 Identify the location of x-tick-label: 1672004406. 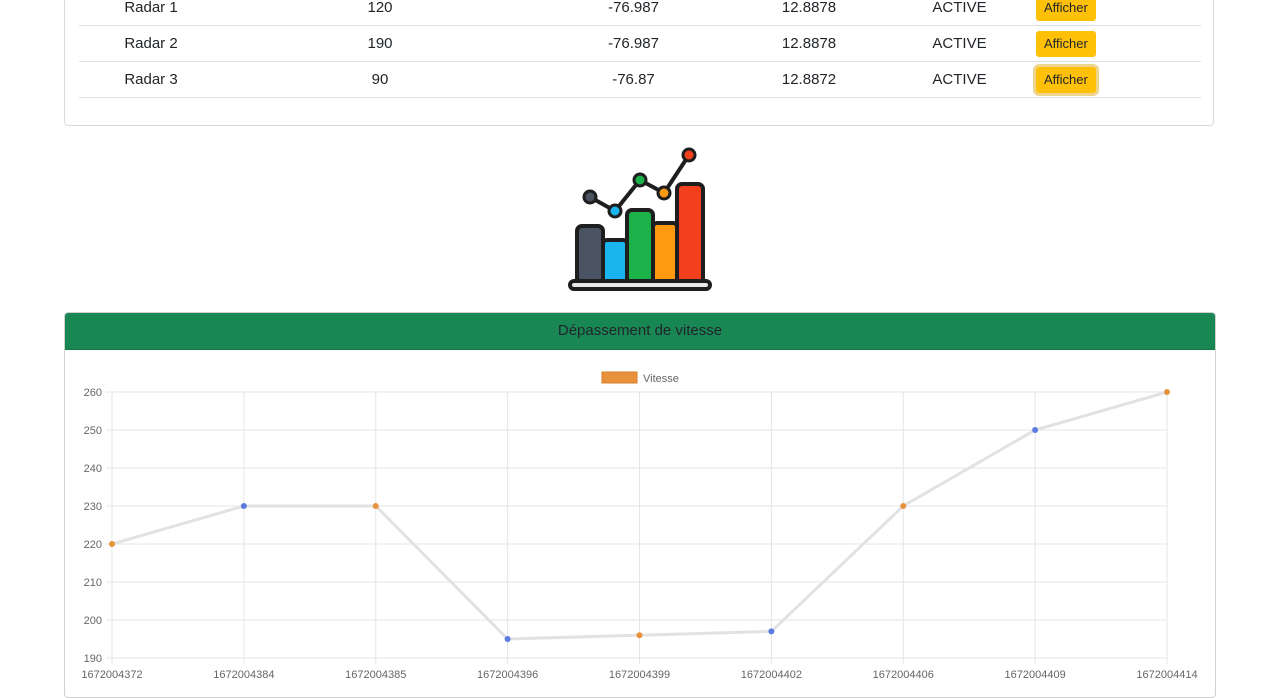
(903, 675).